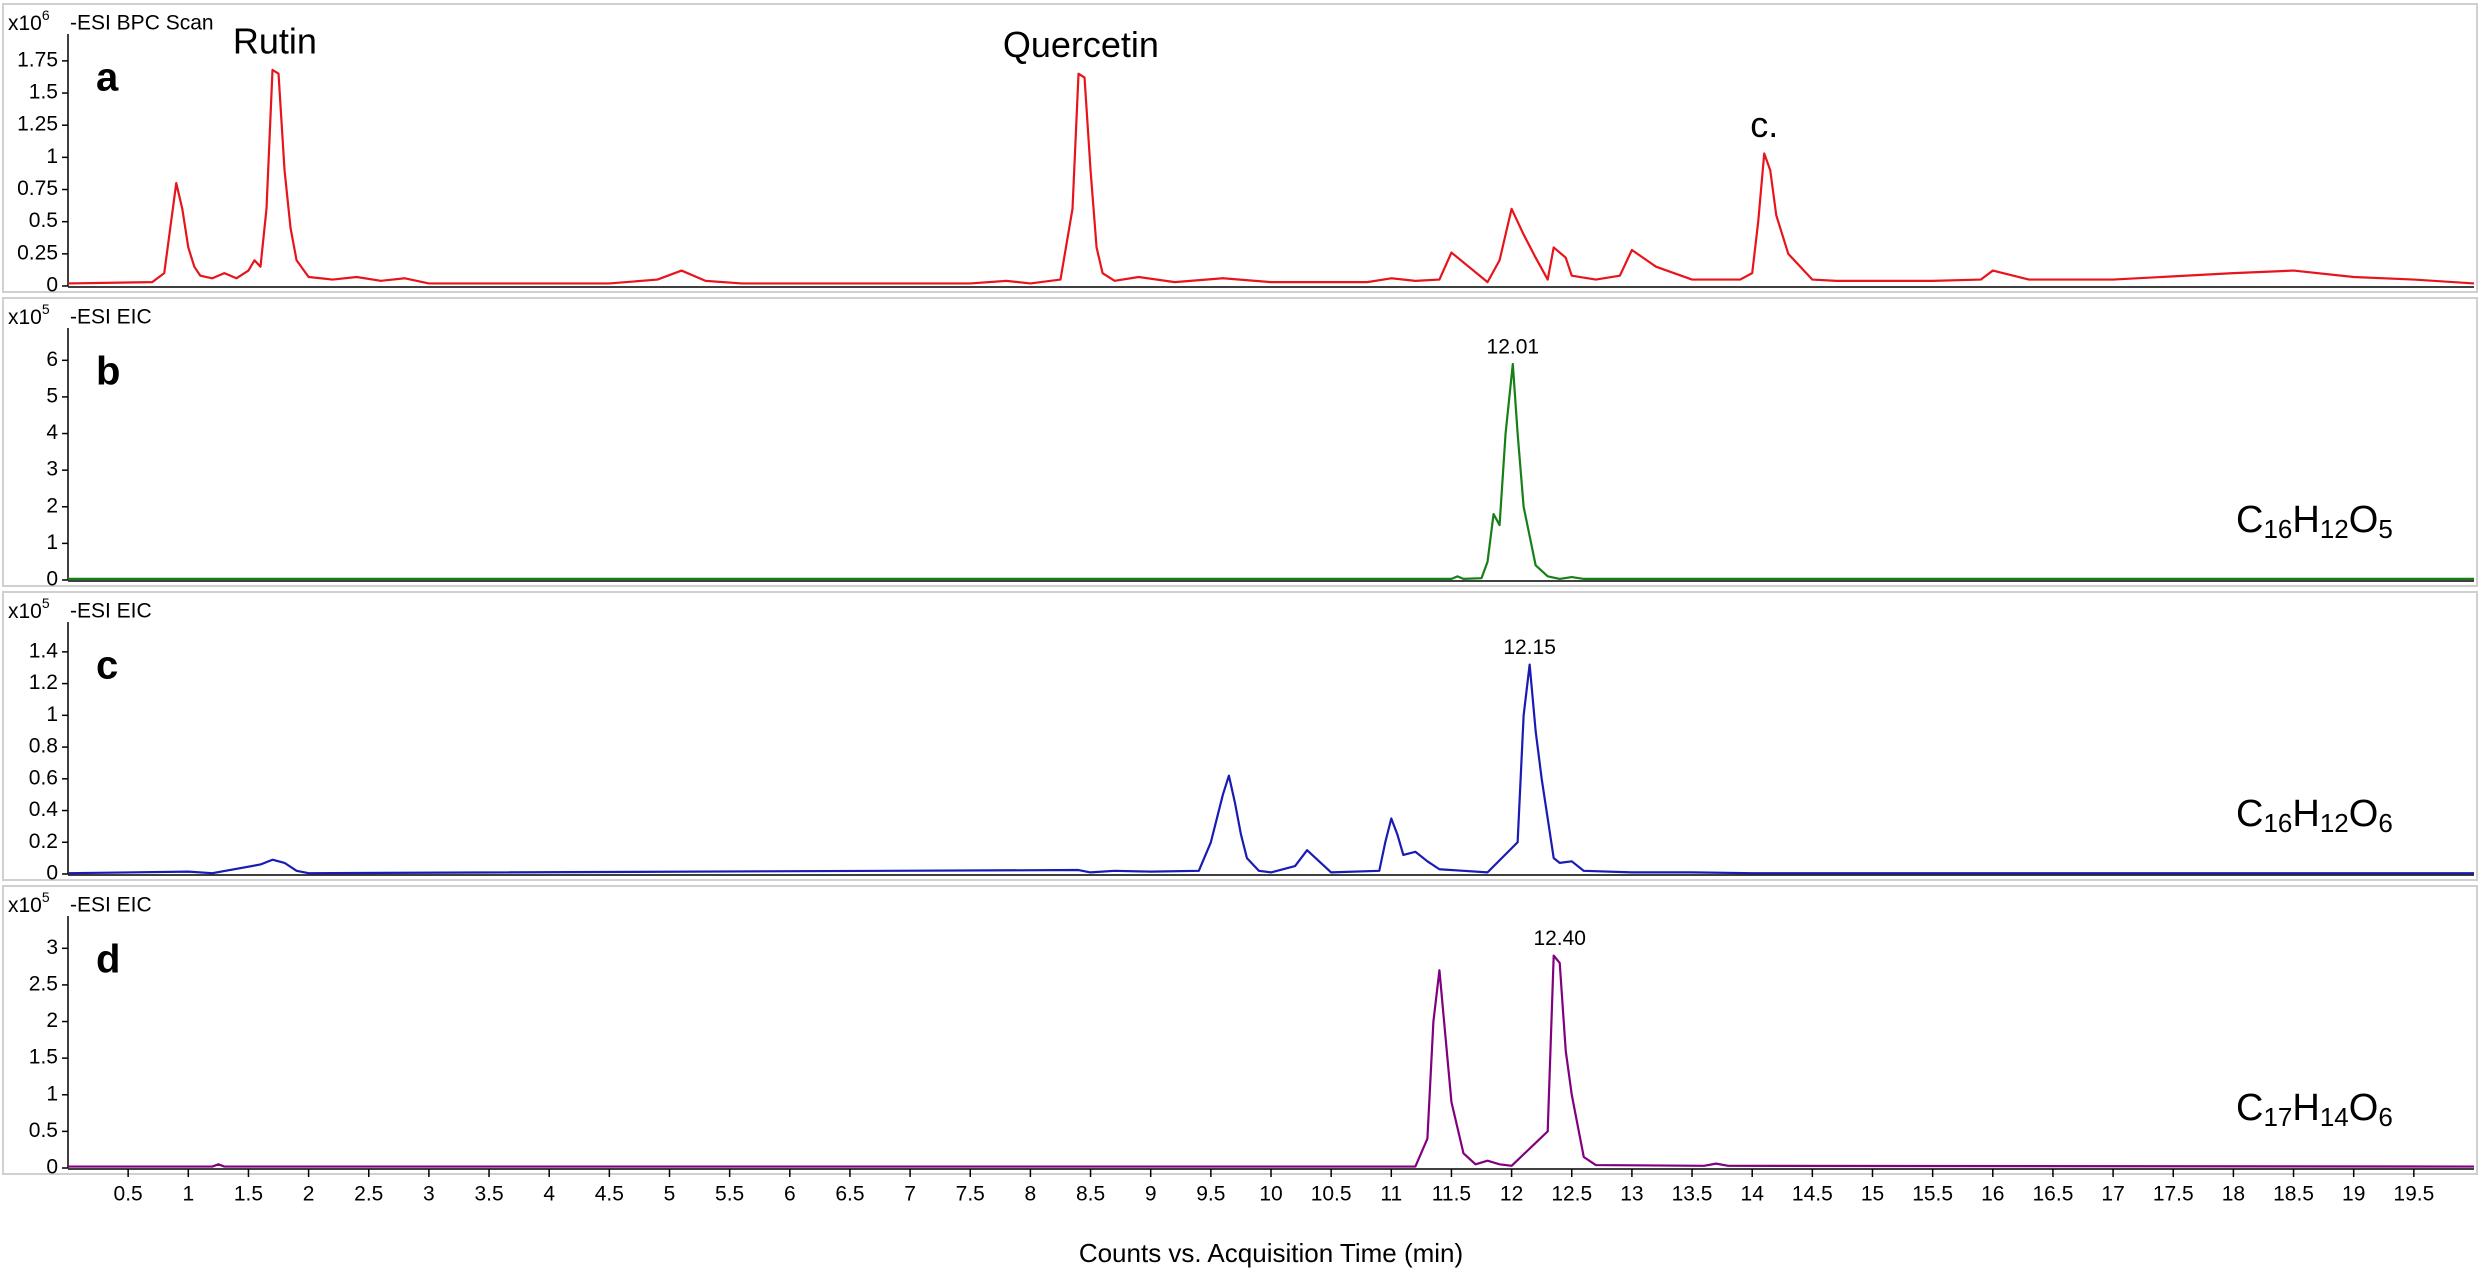 This screenshot has height=1274, width=2481. Describe the element at coordinates (188, 1194) in the screenshot. I see `x-tick-label: 1` at that location.